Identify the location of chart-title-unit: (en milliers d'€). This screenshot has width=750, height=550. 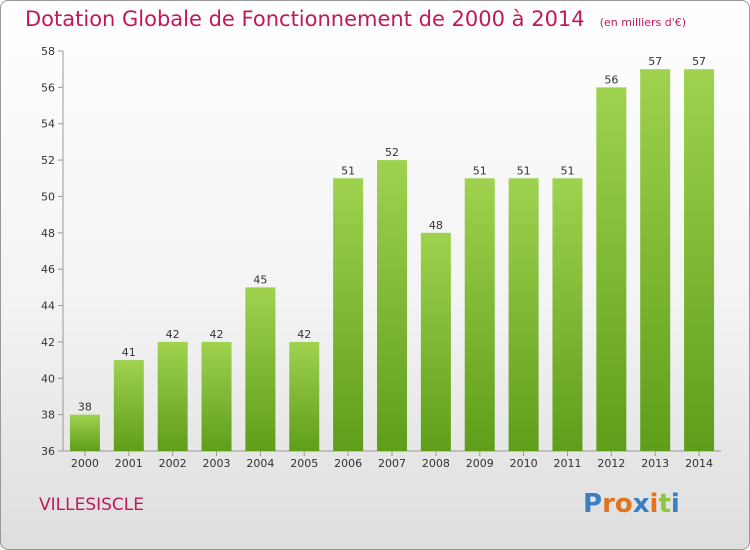
(643, 22).